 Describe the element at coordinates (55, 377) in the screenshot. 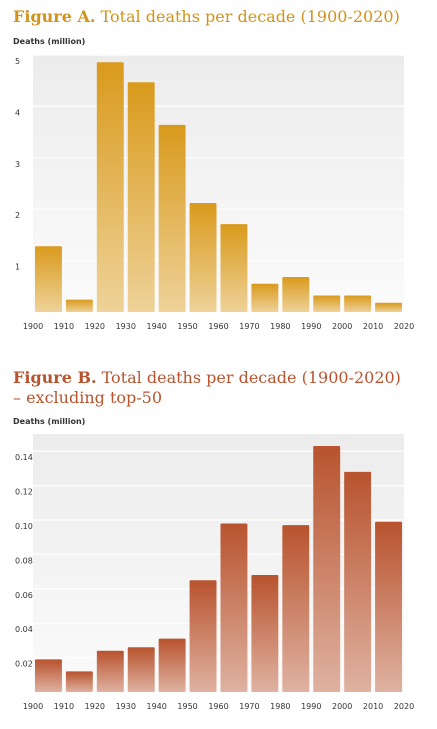

I see `figure-b-title-prefix: Figure B.` at that location.